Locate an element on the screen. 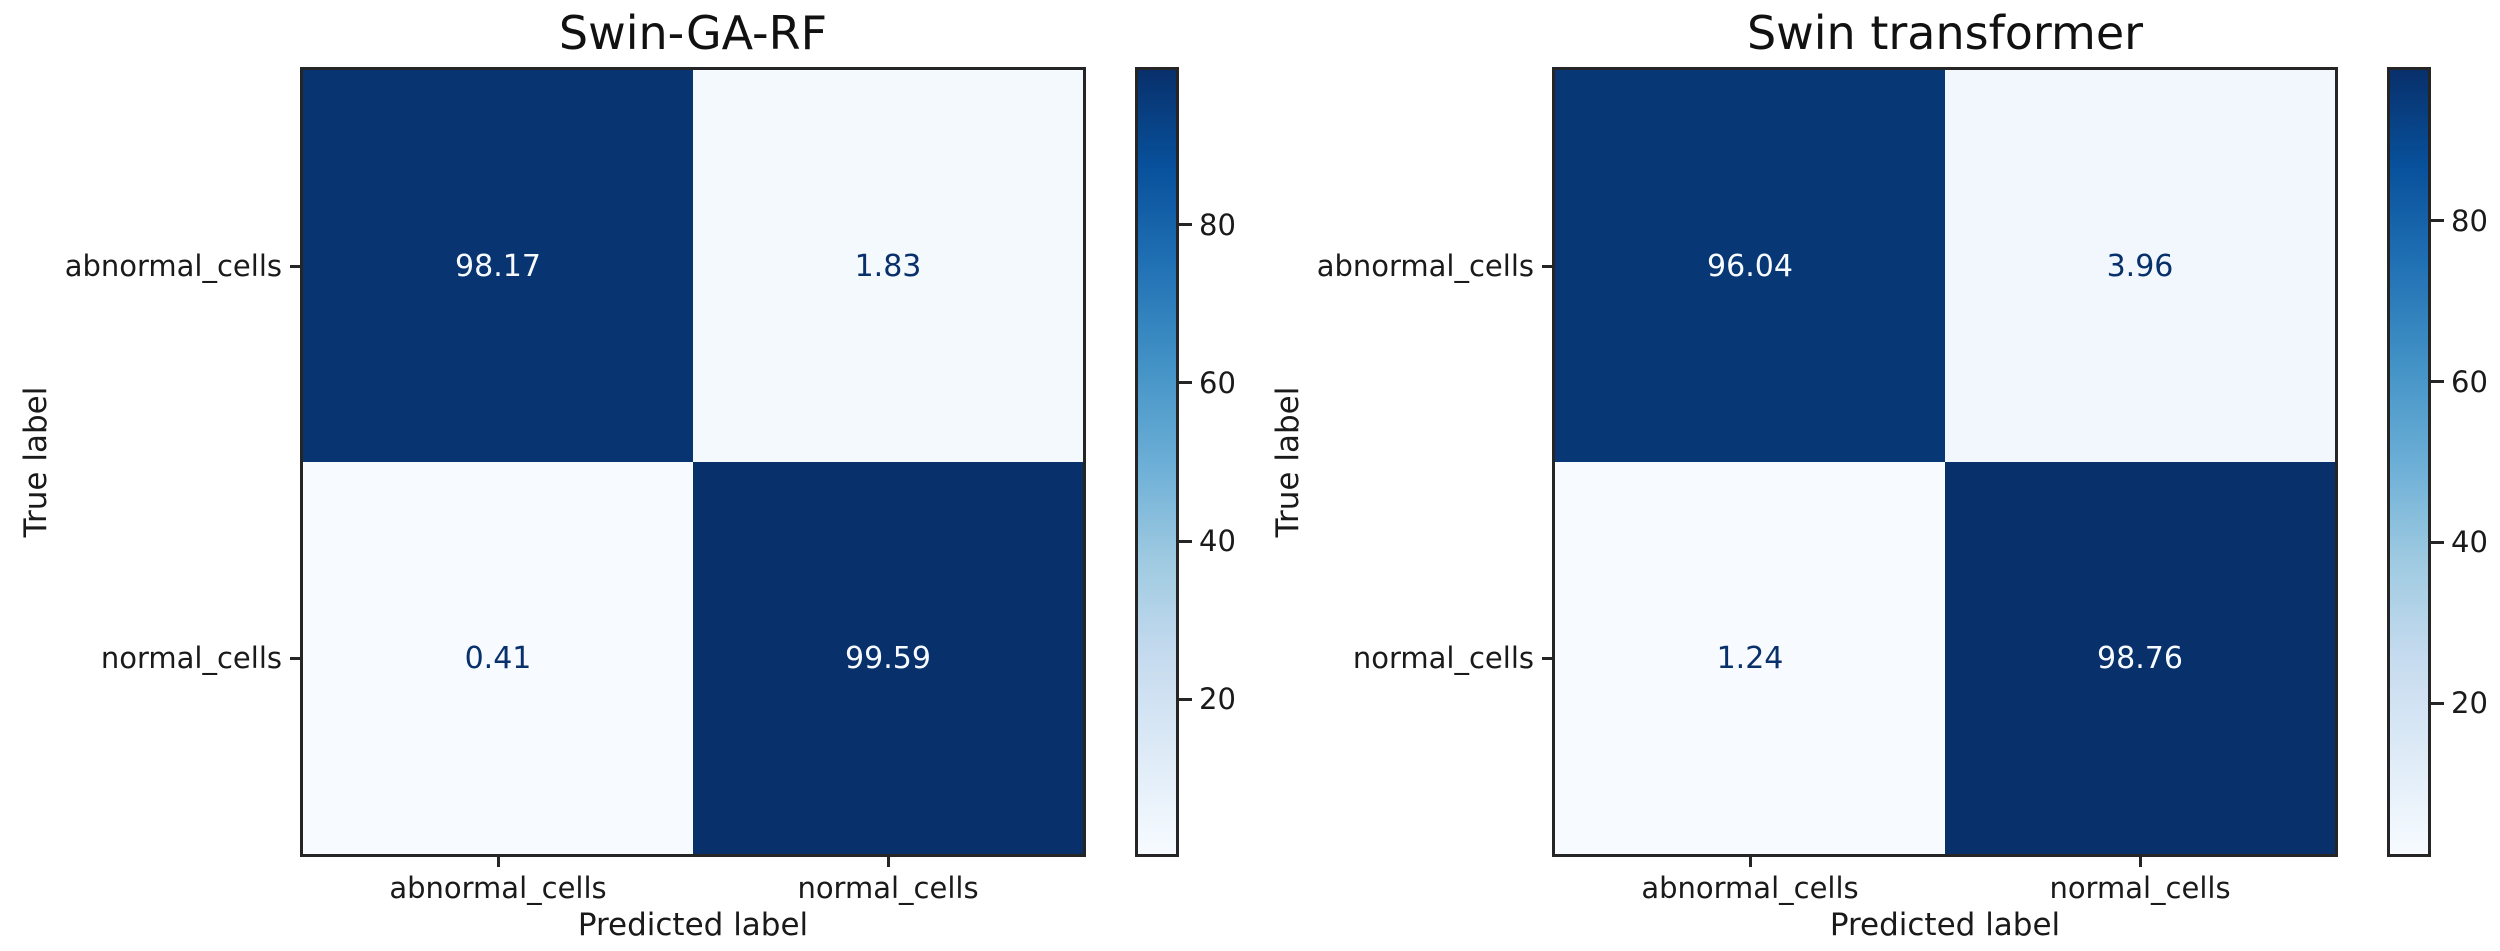 This screenshot has height=951, width=2500. heatmap-cell: 0.41 is located at coordinates (498, 658).